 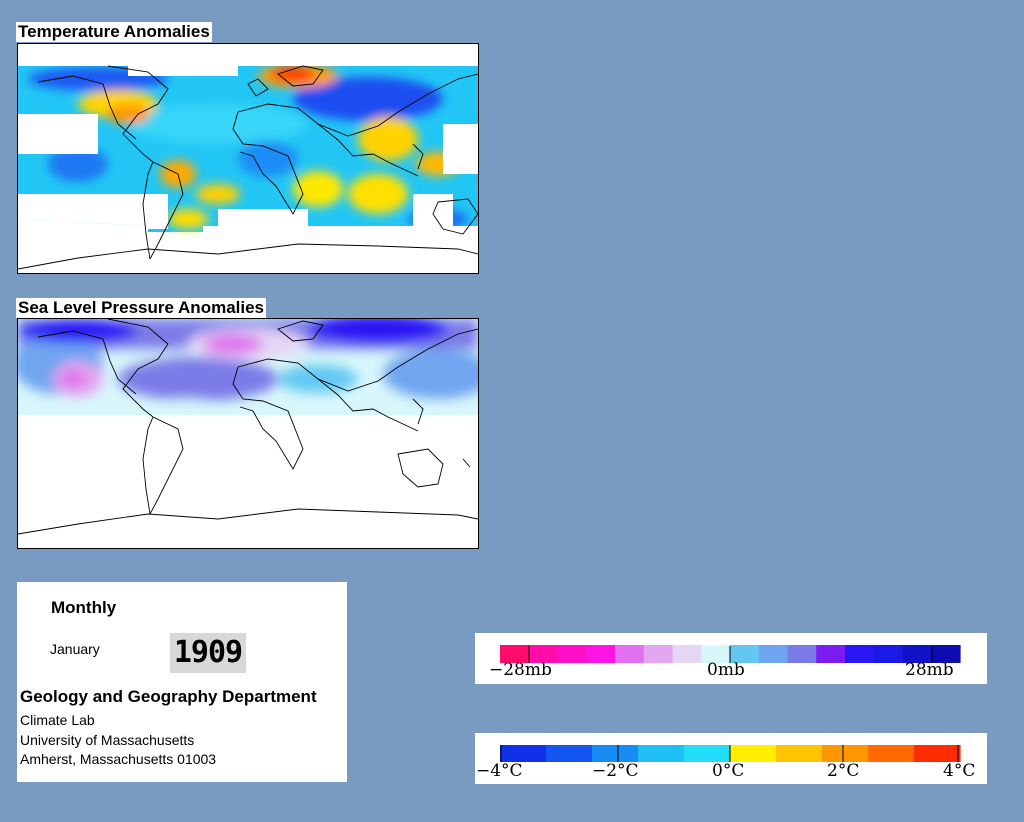 What do you see at coordinates (107, 740) in the screenshot?
I see `university-name: University of Massachusetts` at bounding box center [107, 740].